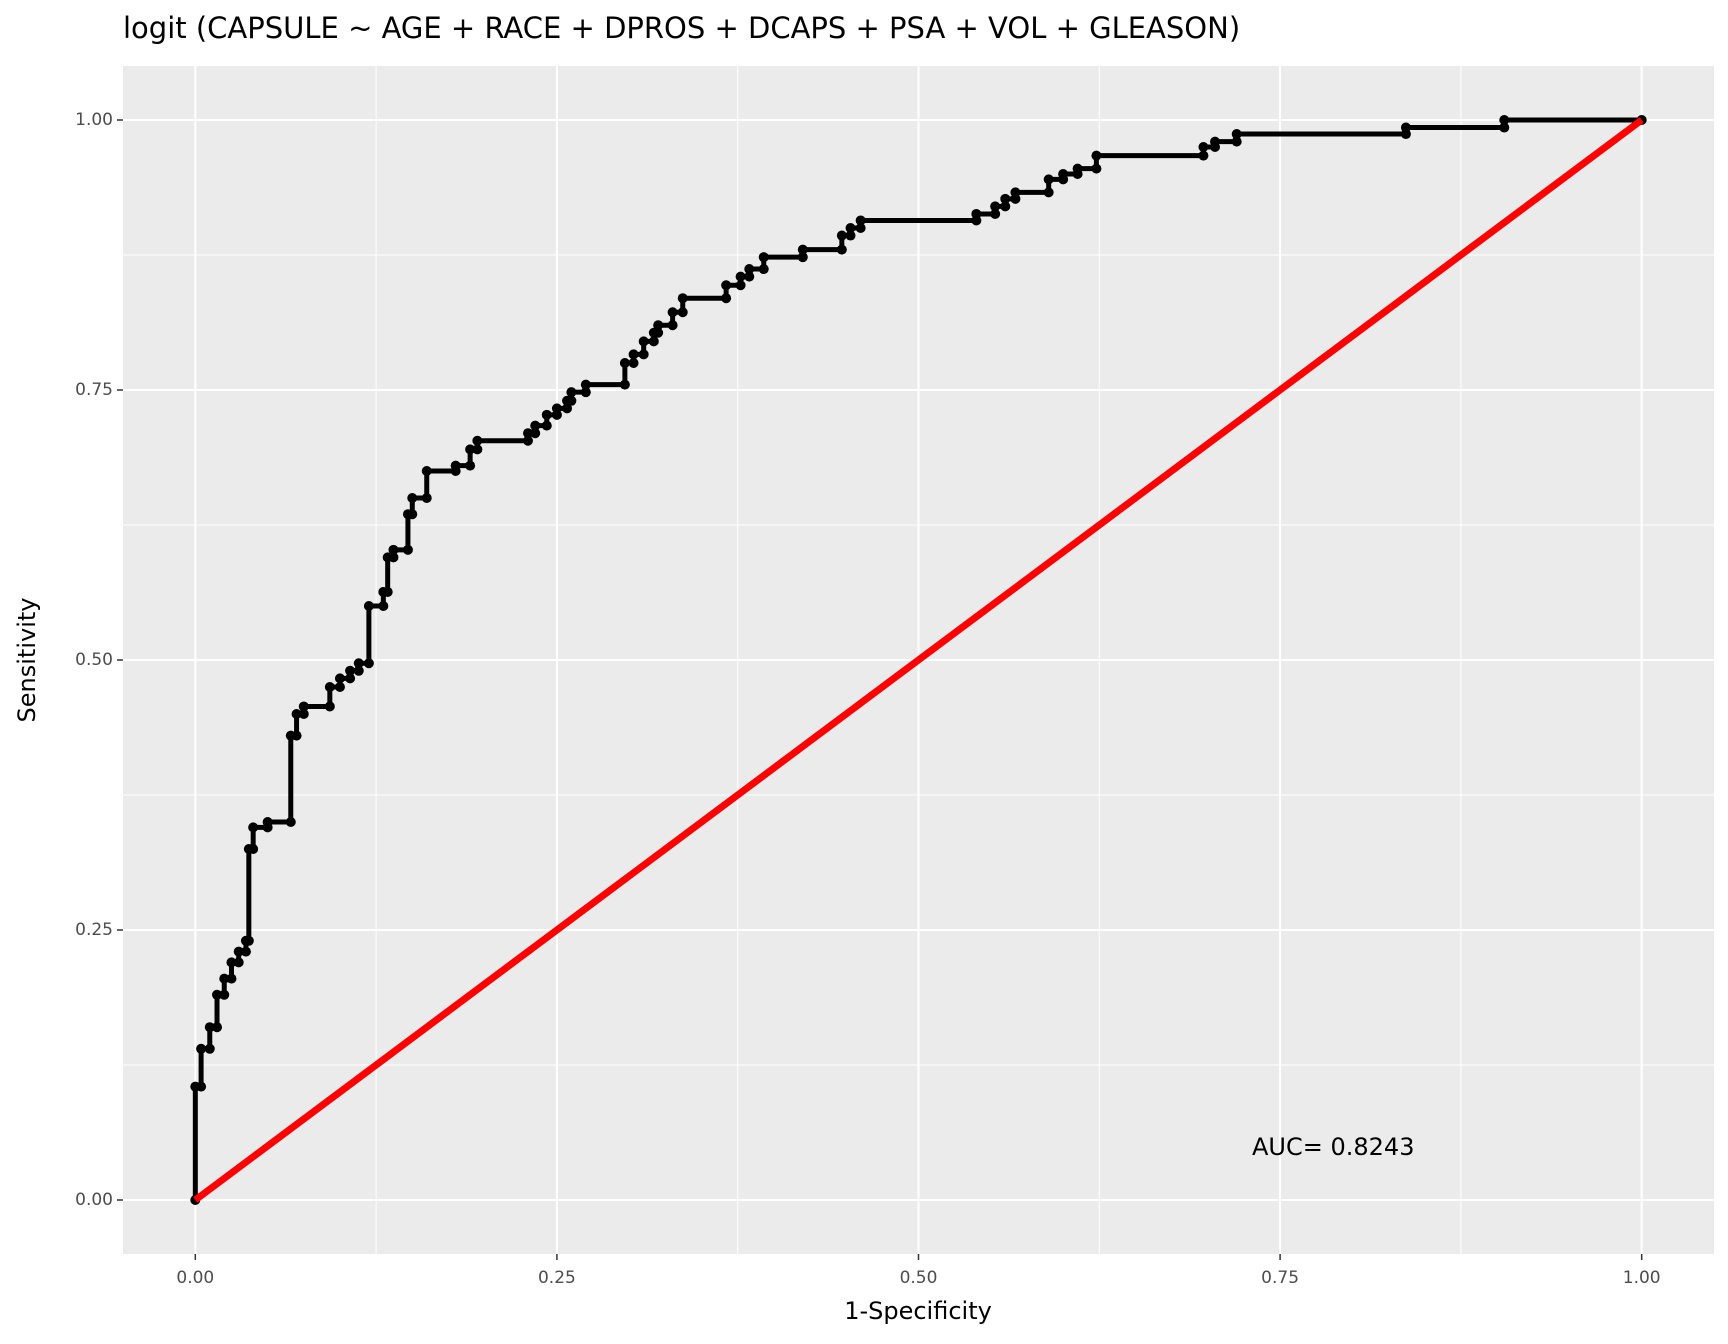 This screenshot has height=1344, width=1728. I want to click on x-tick-label: 0.25, so click(557, 1278).